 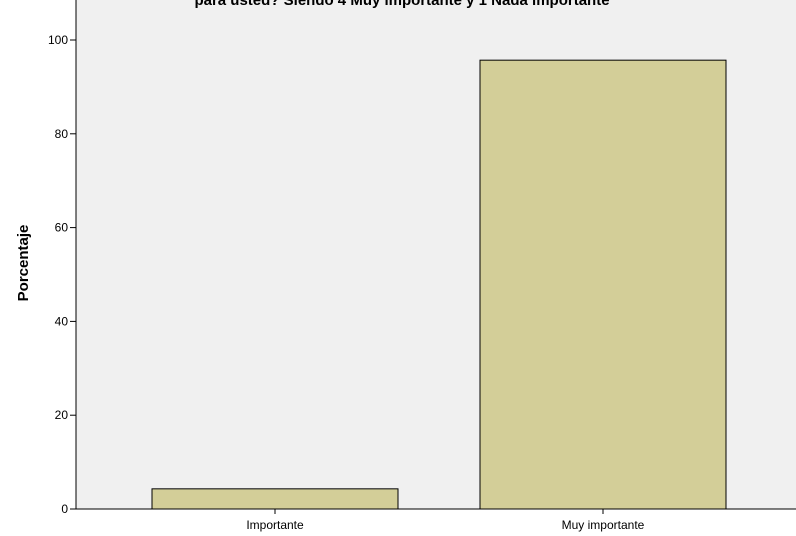 I want to click on x-category-label: Muy importante, so click(x=603, y=525).